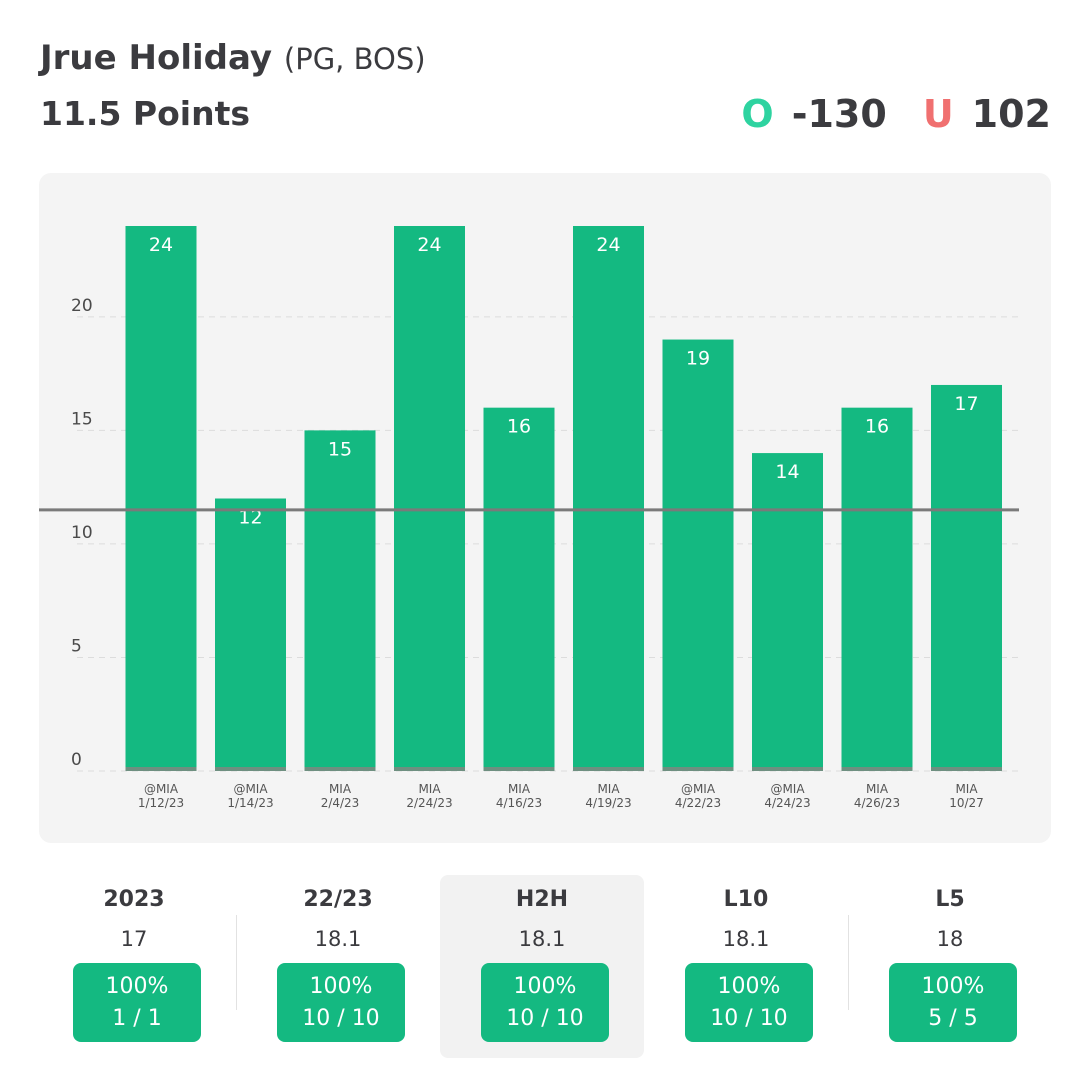  I want to click on x-tick-date: 10/27, so click(966, 803).